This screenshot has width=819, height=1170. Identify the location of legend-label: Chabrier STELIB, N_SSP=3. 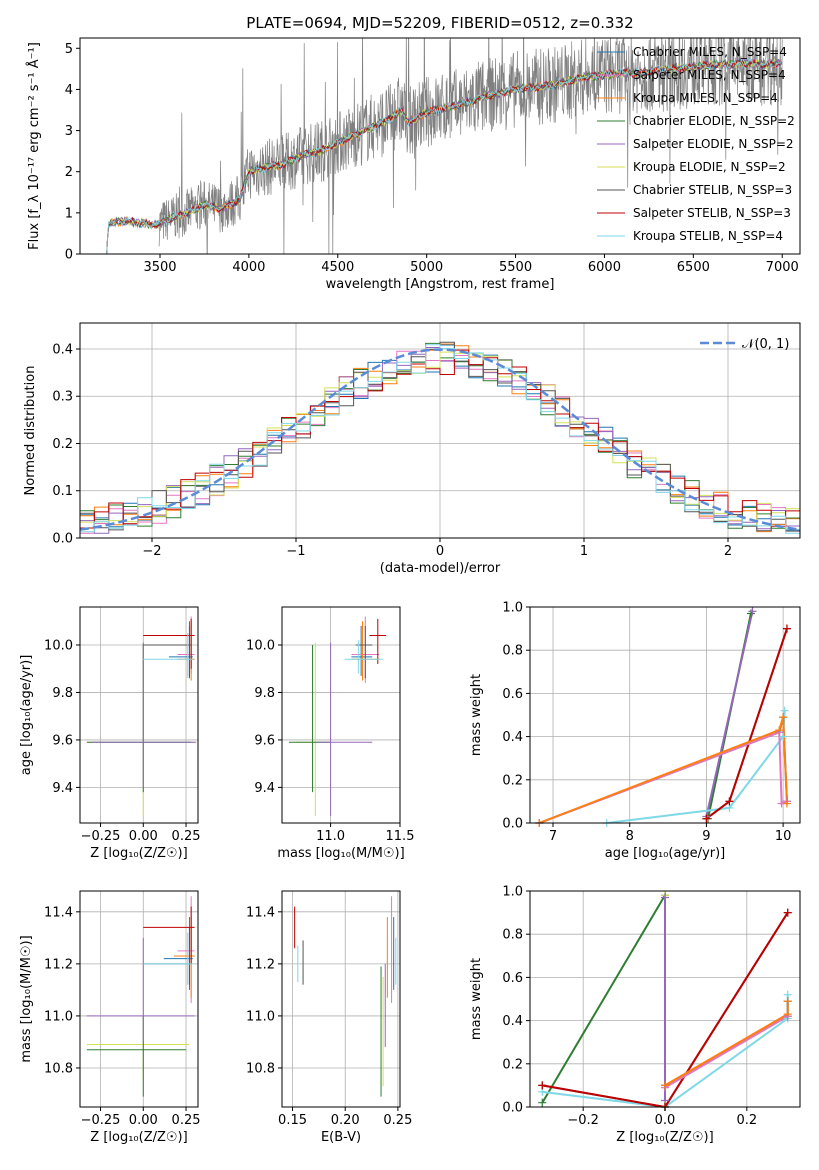
(712, 190).